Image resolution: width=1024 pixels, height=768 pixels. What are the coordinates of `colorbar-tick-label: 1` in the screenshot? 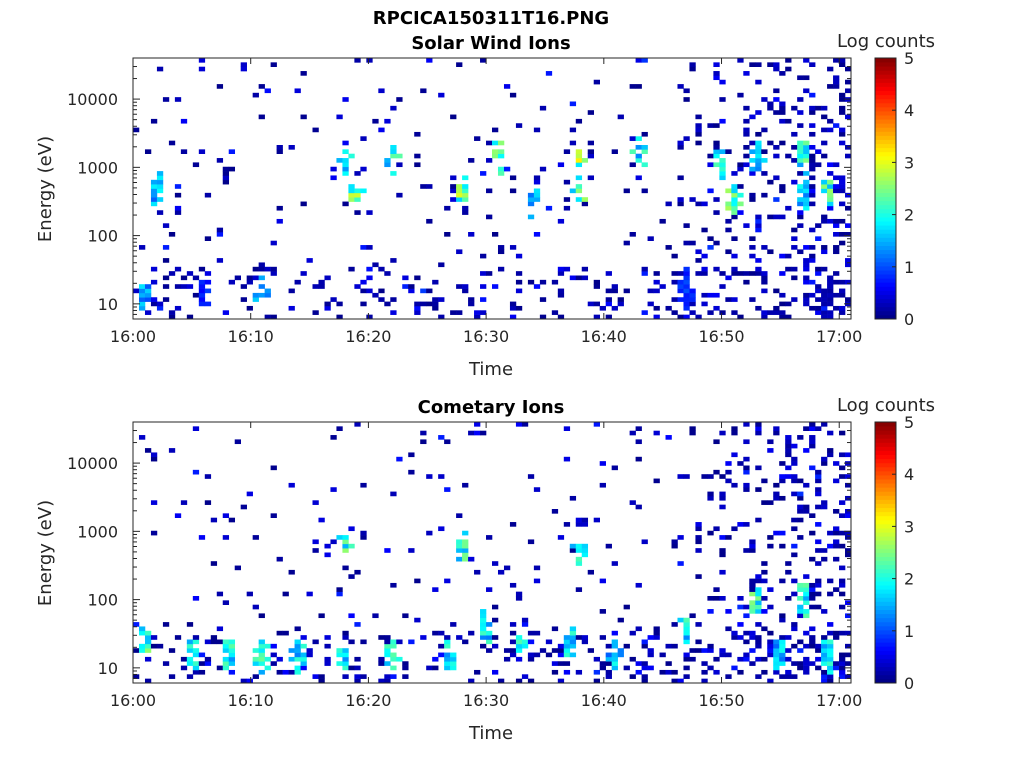 It's located at (909, 631).